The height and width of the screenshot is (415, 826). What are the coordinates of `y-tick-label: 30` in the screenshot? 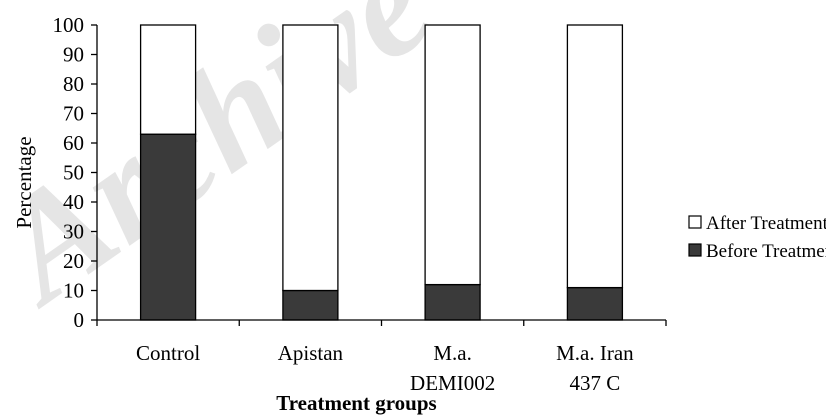 It's located at (73, 232).